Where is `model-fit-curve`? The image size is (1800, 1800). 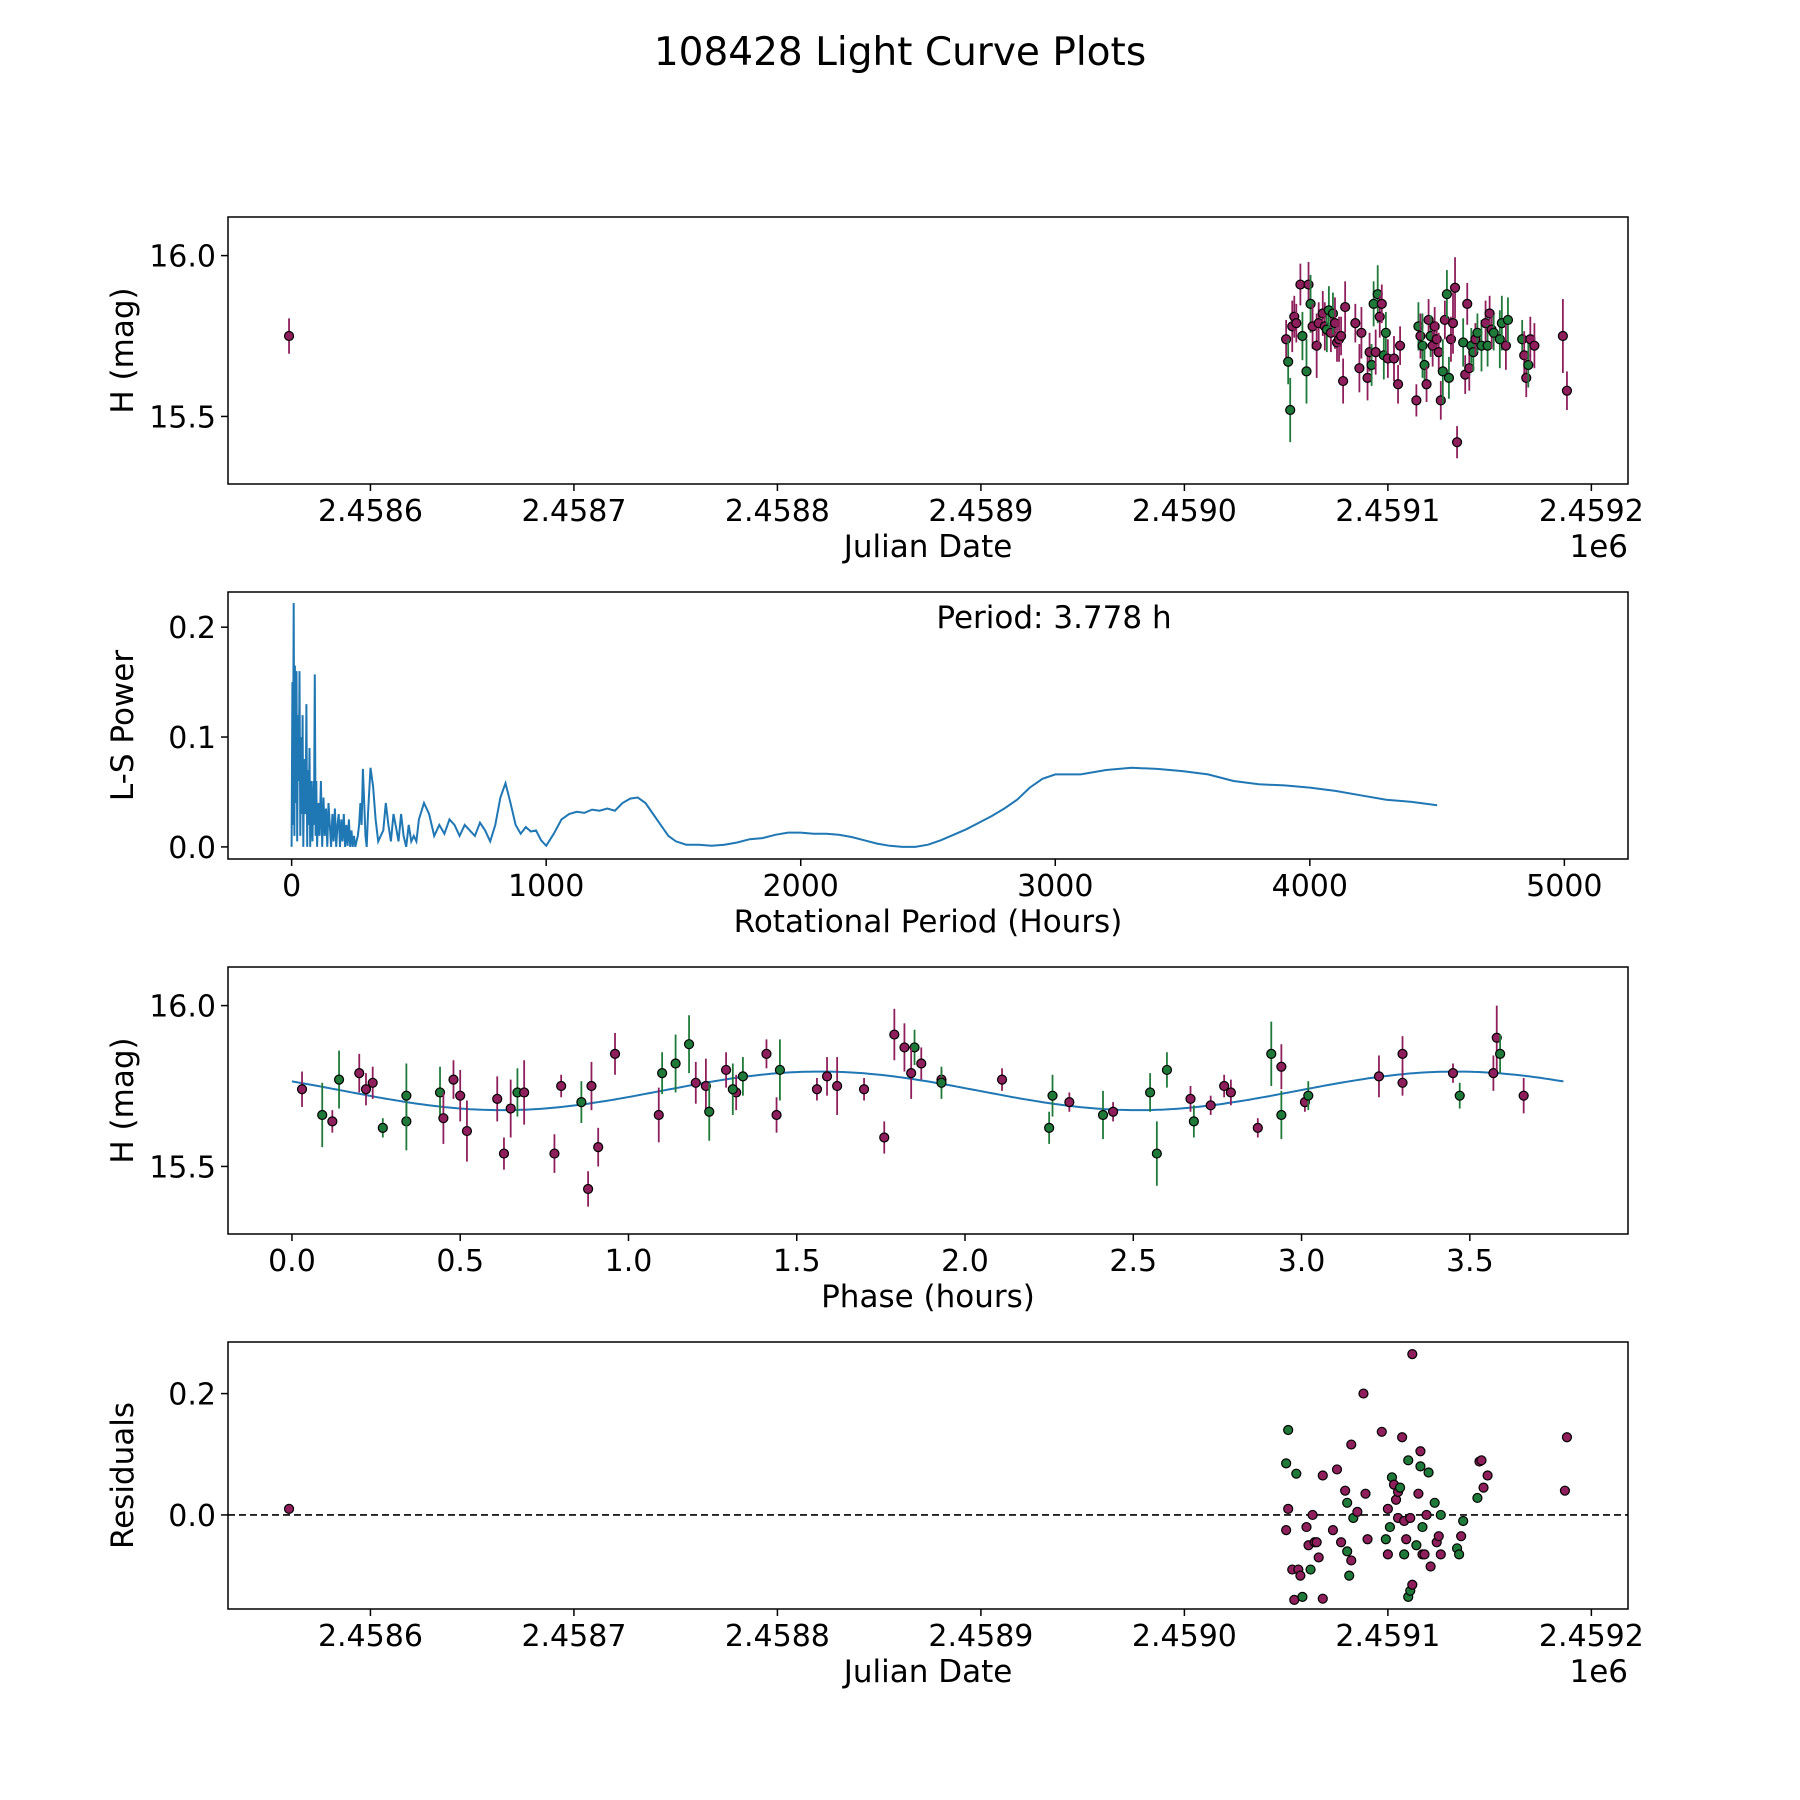
model-fit-curve is located at coordinates (927, 1091).